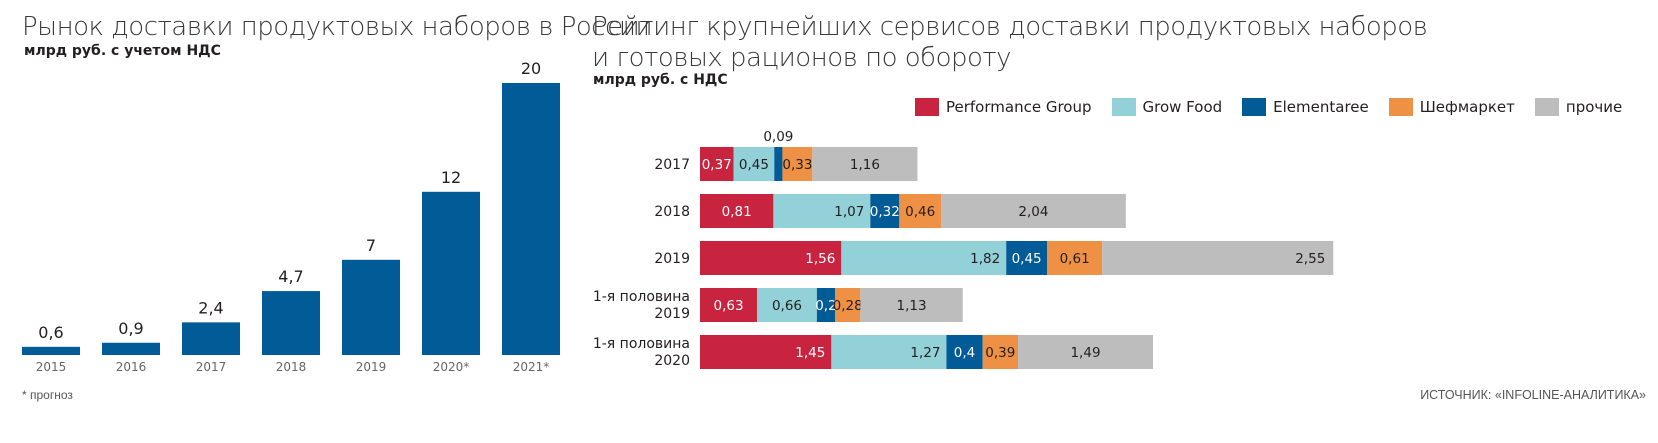  I want to click on segment-value-label: 0,4, so click(964, 353).